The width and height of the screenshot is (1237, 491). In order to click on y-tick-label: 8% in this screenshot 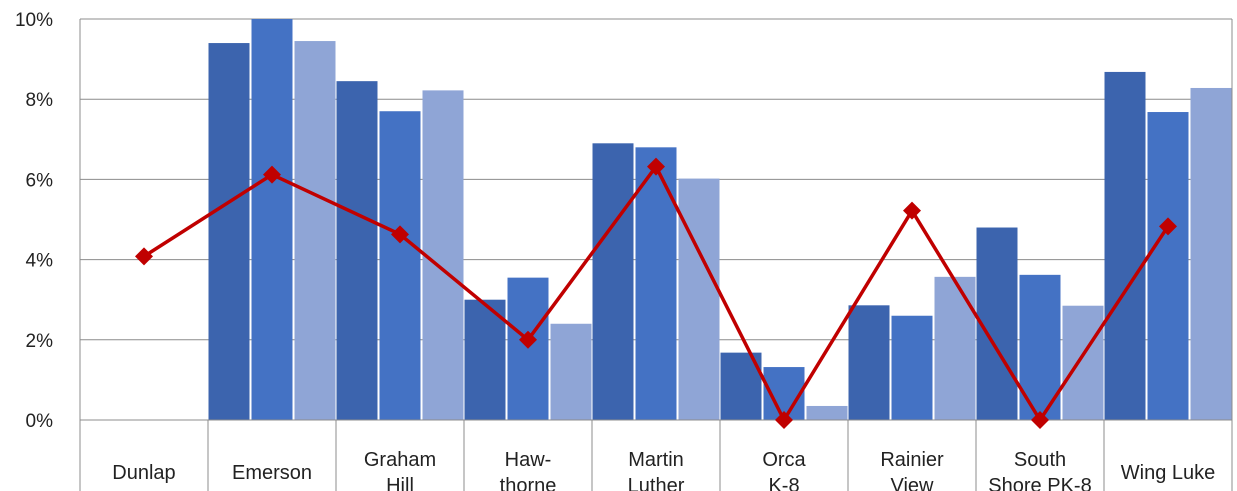, I will do `click(40, 100)`.